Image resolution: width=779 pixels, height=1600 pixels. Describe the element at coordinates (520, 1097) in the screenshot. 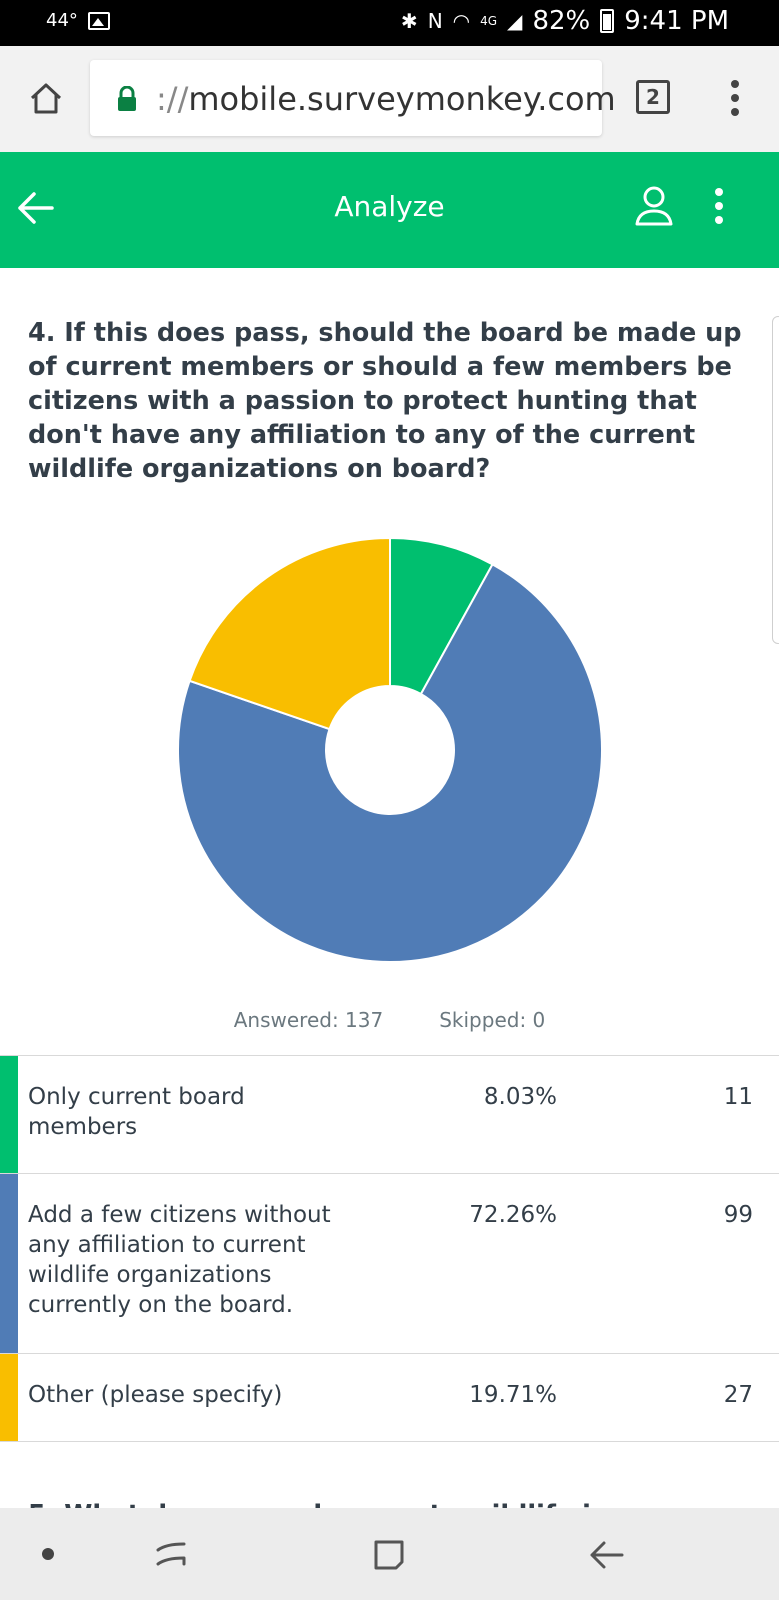

I see `row-percent: 8.03%` at that location.